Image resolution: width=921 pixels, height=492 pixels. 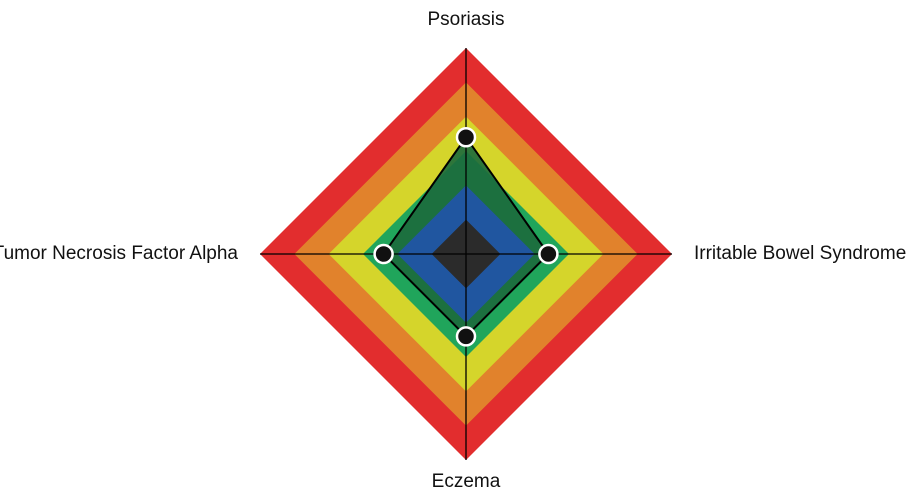 What do you see at coordinates (800, 253) in the screenshot?
I see `axis-label: Irritable Bowel Syndrome` at bounding box center [800, 253].